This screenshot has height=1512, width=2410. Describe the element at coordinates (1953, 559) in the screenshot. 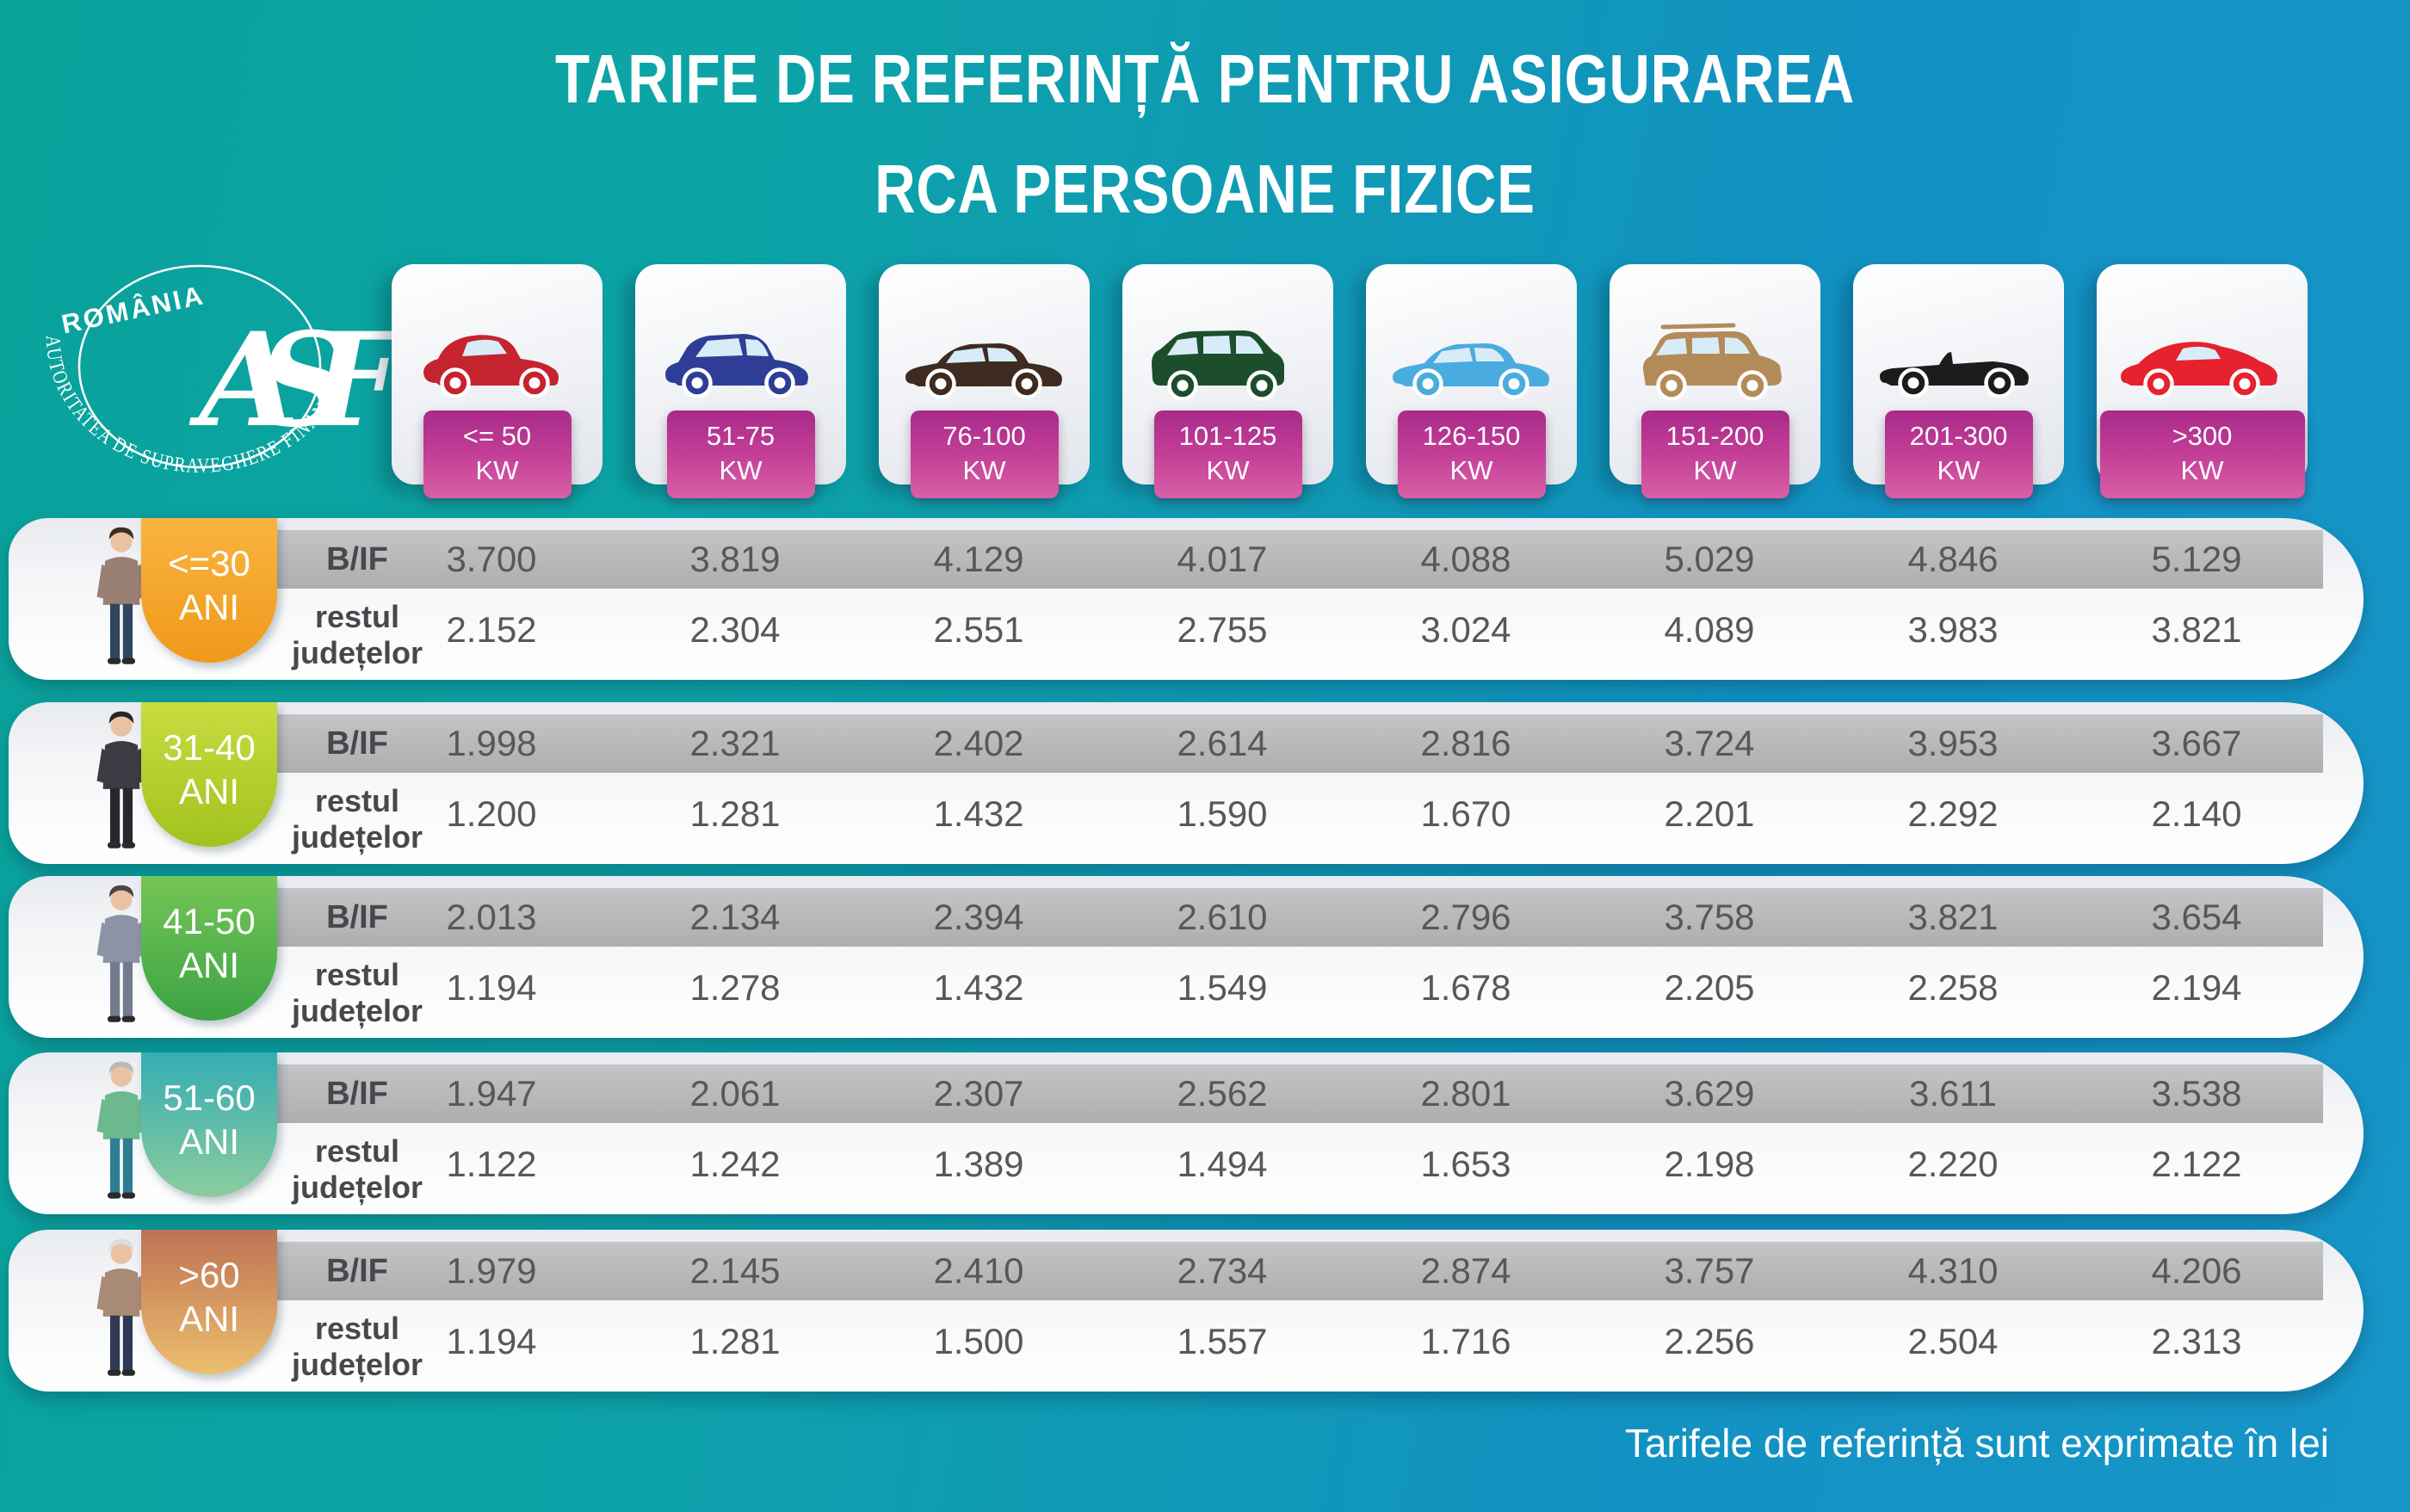

I see `tariff-value-bif: 4.846` at that location.